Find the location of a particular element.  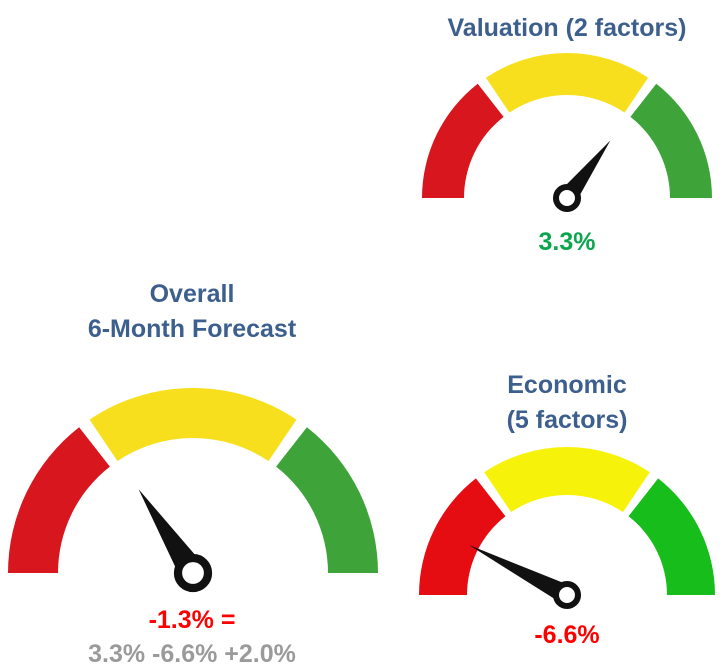

gauge-needle is located at coordinates (520, 574).